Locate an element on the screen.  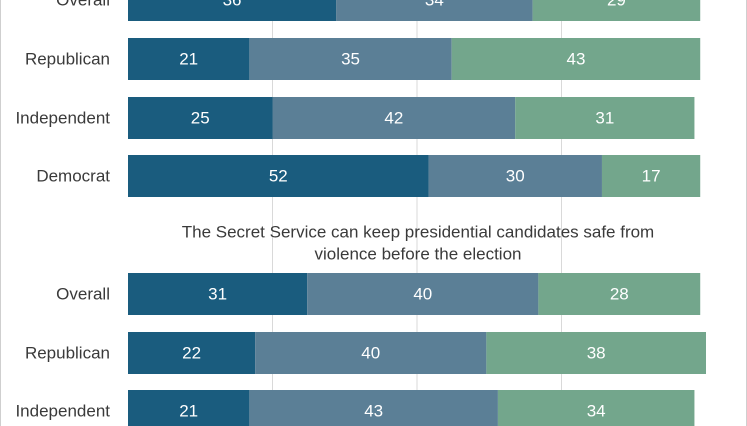
bar-value-label: 30 is located at coordinates (515, 176).